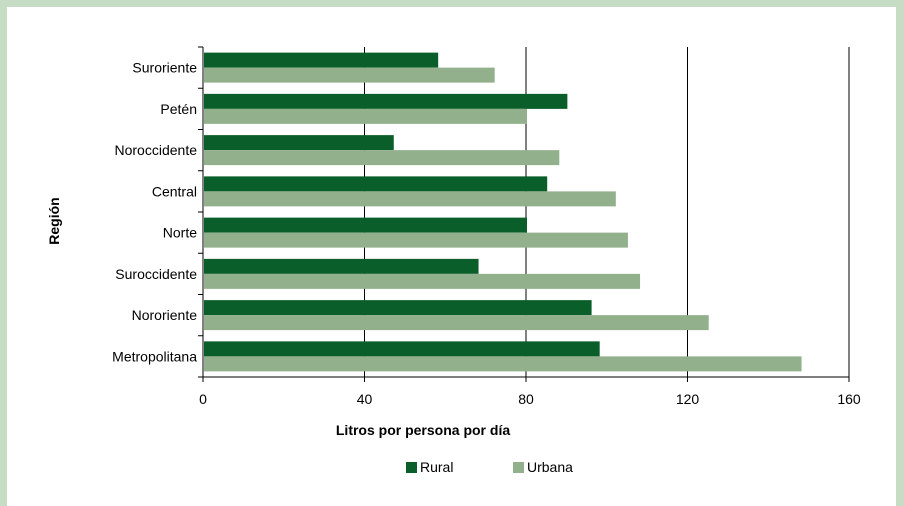 Image resolution: width=904 pixels, height=506 pixels. Describe the element at coordinates (203, 399) in the screenshot. I see `x-tick-label: 0` at that location.